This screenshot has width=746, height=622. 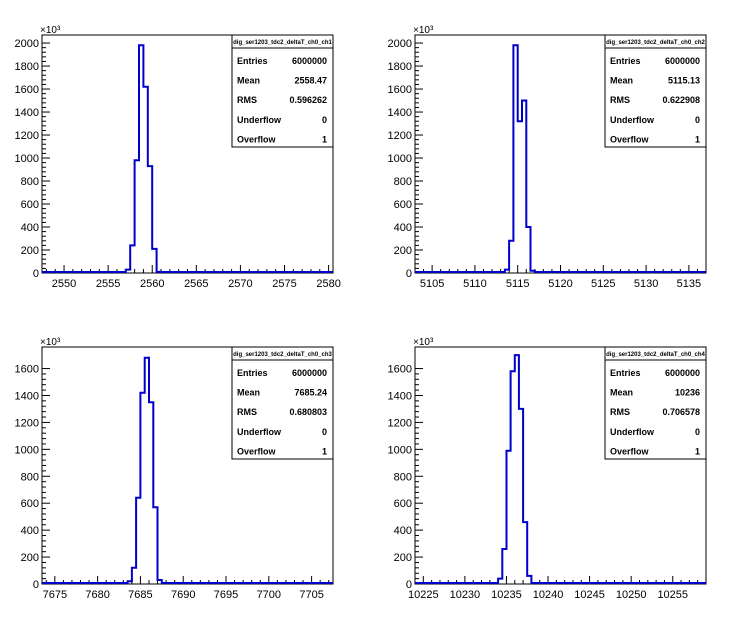 What do you see at coordinates (226, 595) in the screenshot?
I see `x-tick-label: 7695` at bounding box center [226, 595].